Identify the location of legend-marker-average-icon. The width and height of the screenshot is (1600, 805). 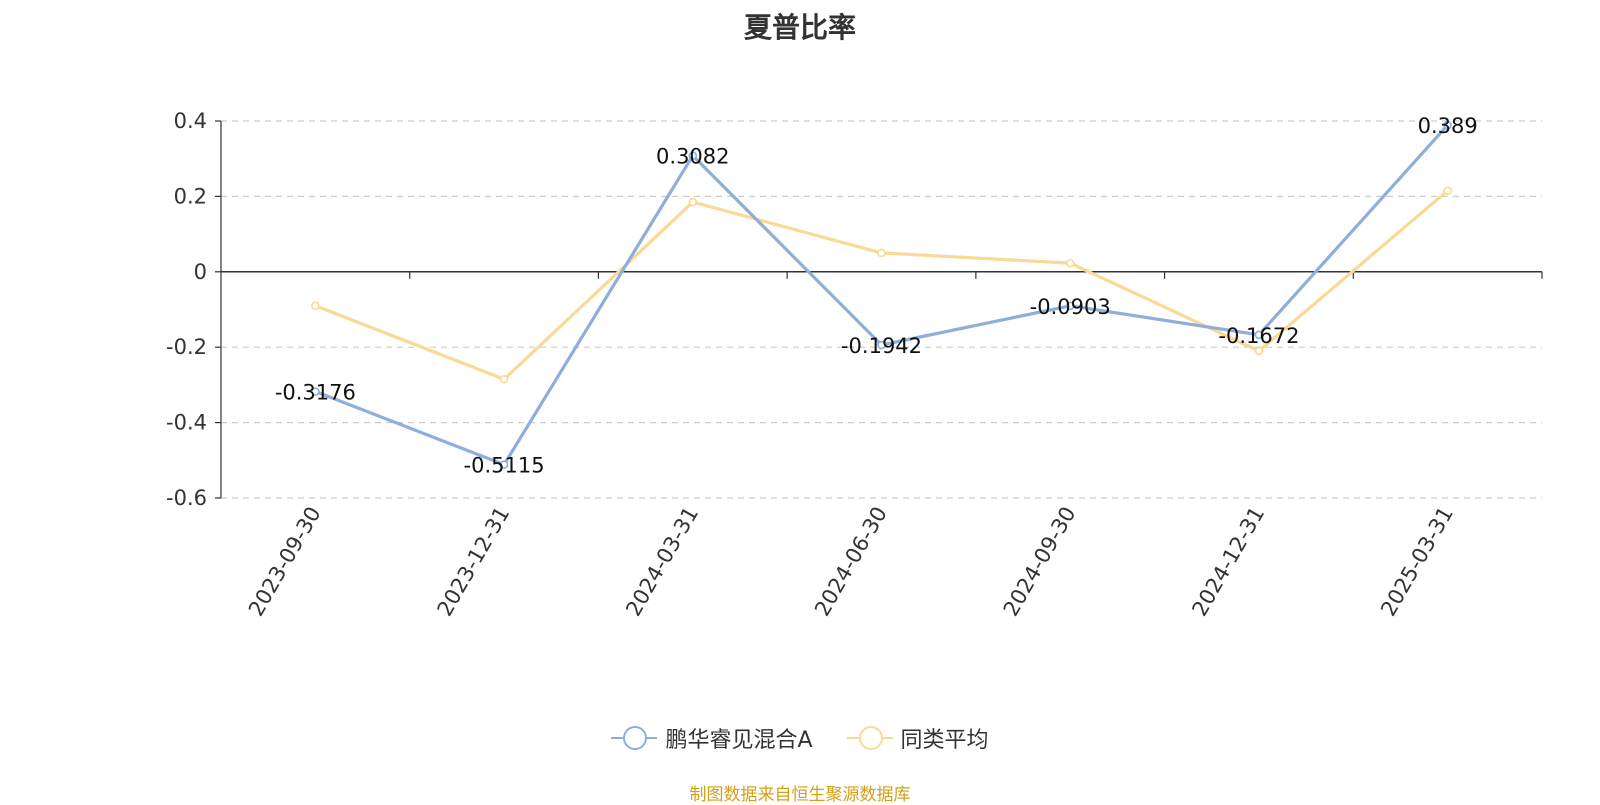
(869, 738).